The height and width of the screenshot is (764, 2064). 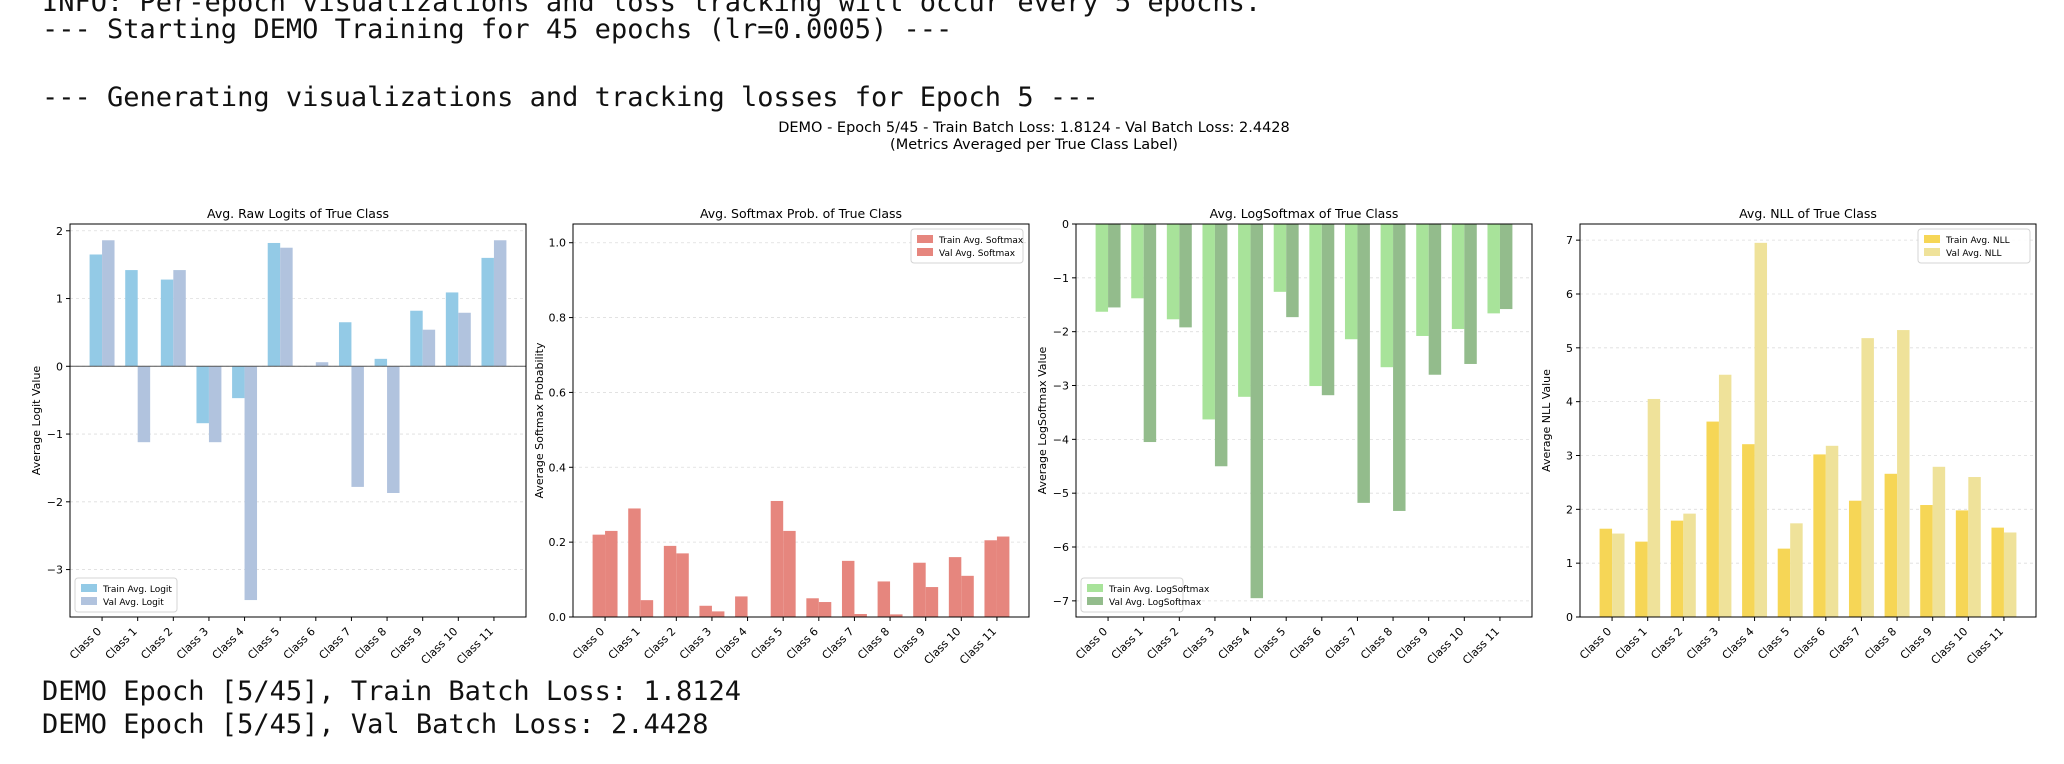 What do you see at coordinates (1569, 294) in the screenshot?
I see `y-tick-label: 6` at bounding box center [1569, 294].